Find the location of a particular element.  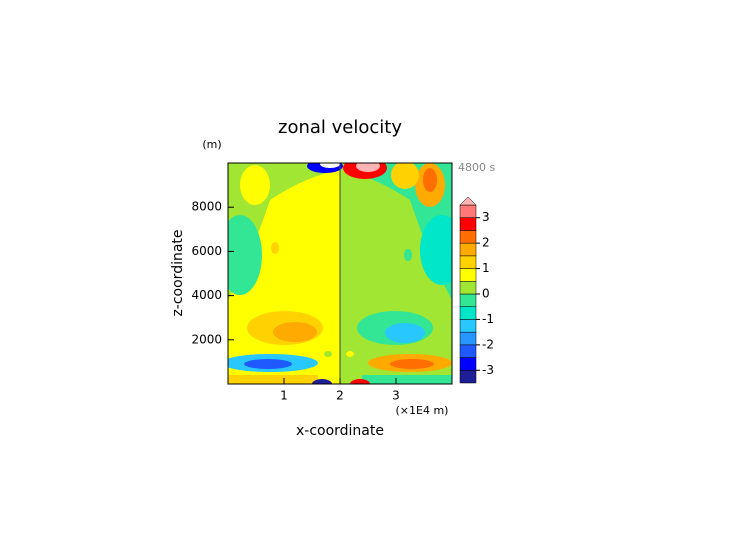

x-unit: (×1E4 m) is located at coordinates (422, 410).